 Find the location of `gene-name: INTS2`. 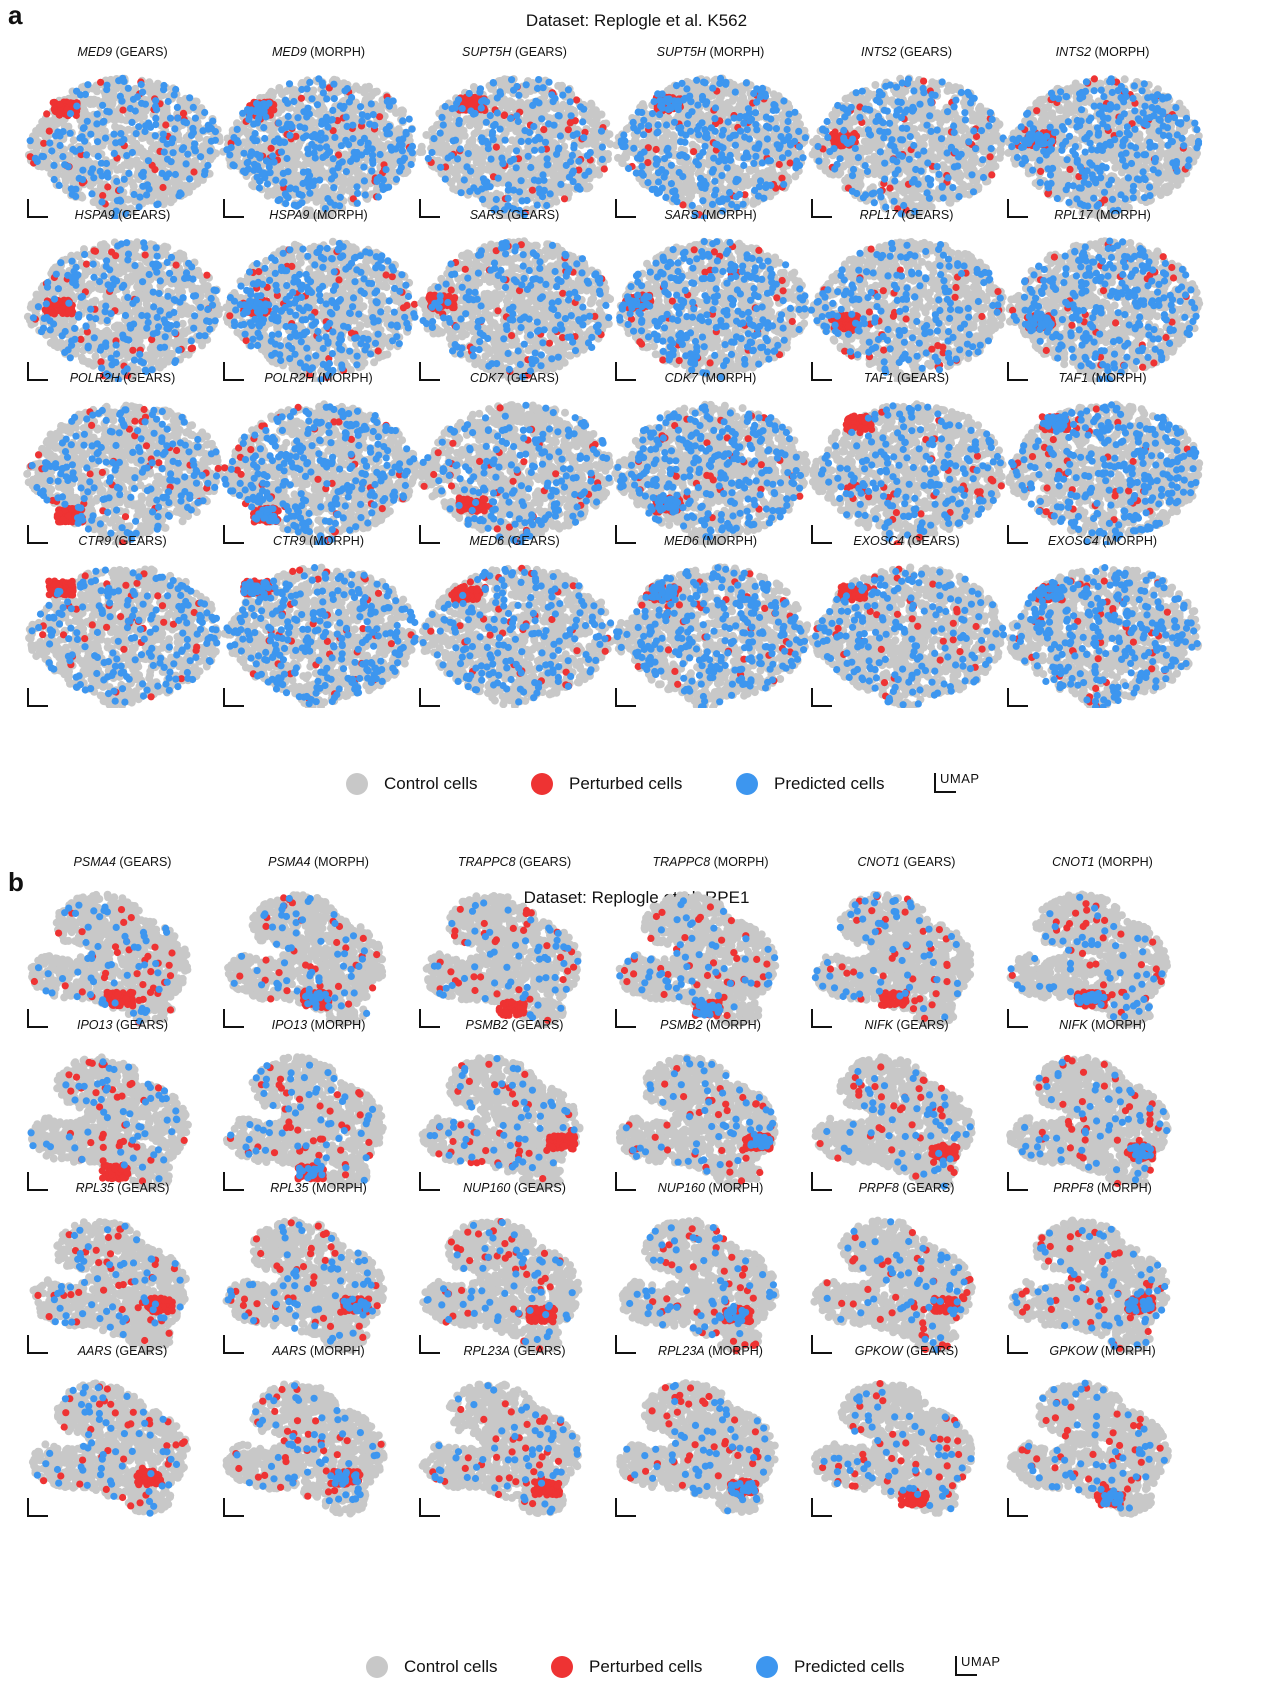

gene-name: INTS2 is located at coordinates (878, 52).